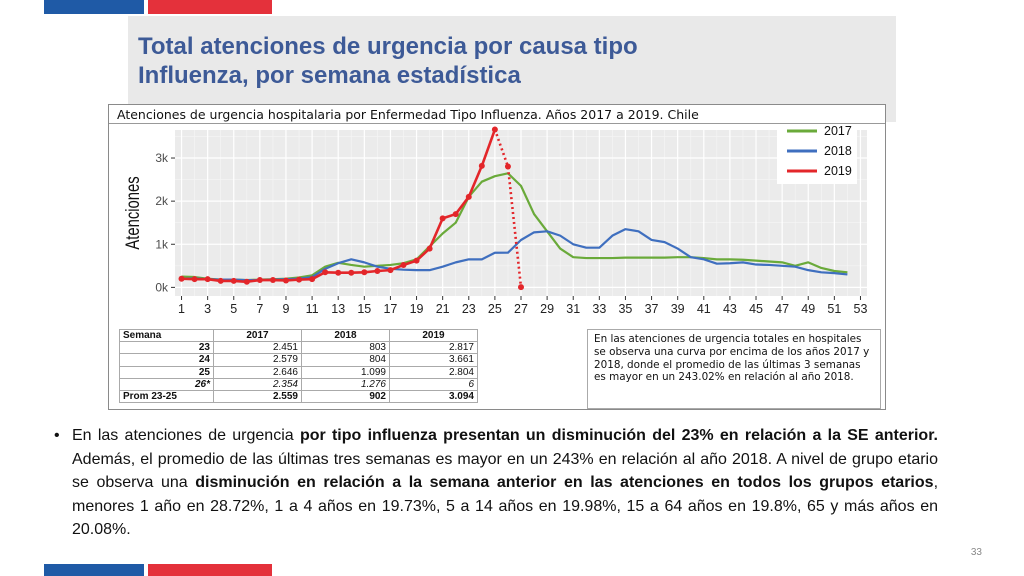  I want to click on series-2019-line-dotted, so click(508, 208).